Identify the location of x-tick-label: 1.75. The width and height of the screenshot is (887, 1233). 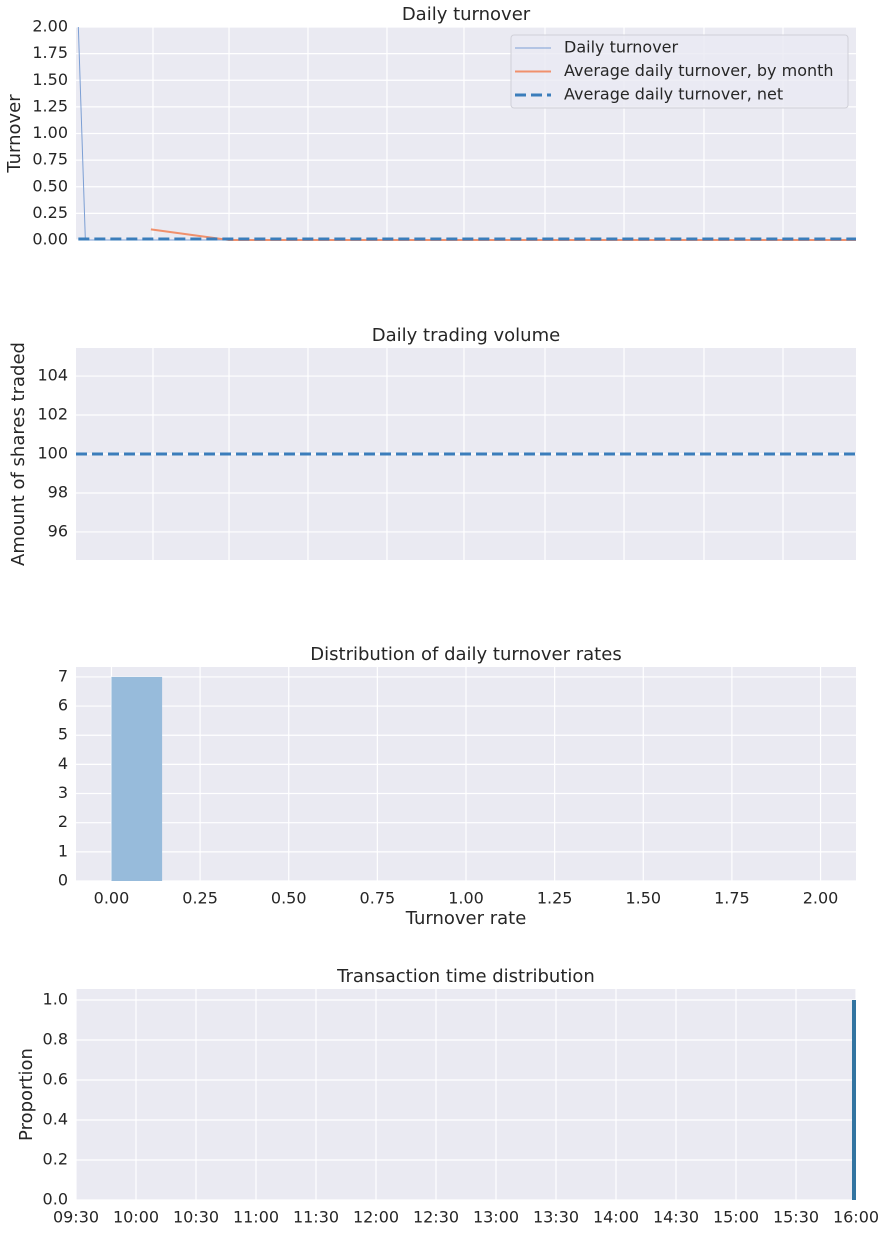
(732, 898).